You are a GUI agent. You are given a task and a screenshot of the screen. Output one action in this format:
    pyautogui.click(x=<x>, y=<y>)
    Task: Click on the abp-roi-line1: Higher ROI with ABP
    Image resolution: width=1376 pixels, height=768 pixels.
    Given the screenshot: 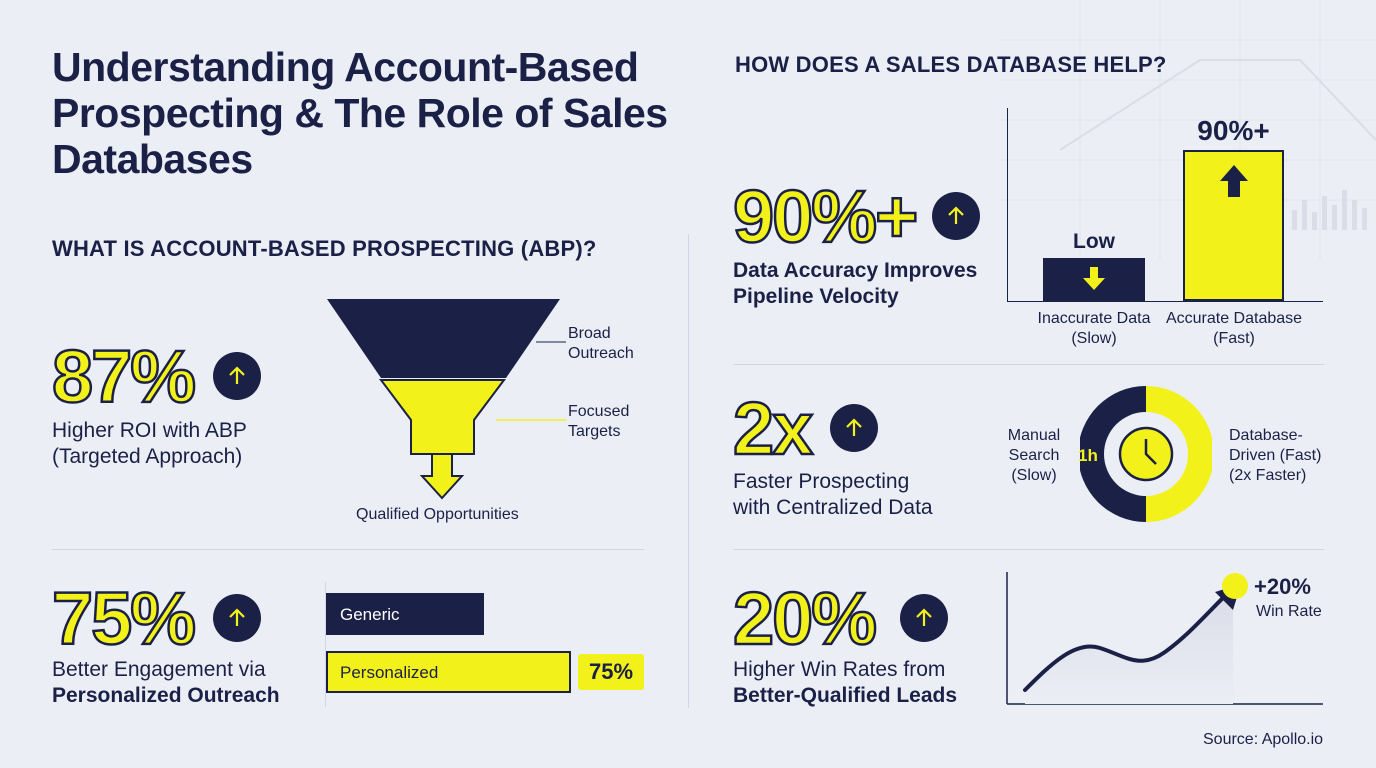 What is the action you would take?
    pyautogui.click(x=149, y=430)
    